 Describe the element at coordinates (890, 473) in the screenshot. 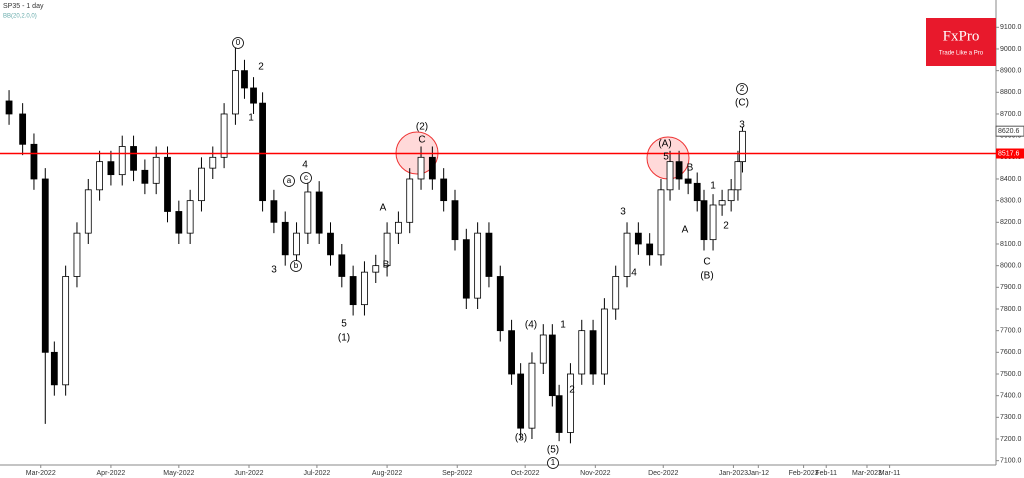

I see `x-tick-label: Mar-11` at that location.